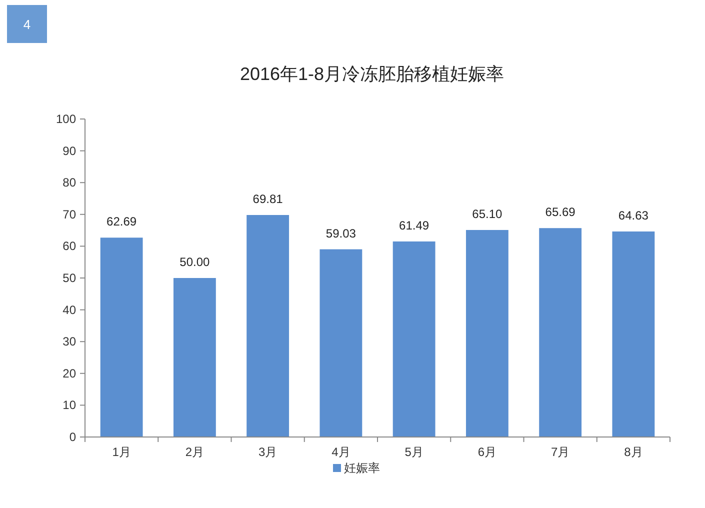 Image resolution: width=705 pixels, height=508 pixels. I want to click on data-label: 69.81, so click(268, 199).